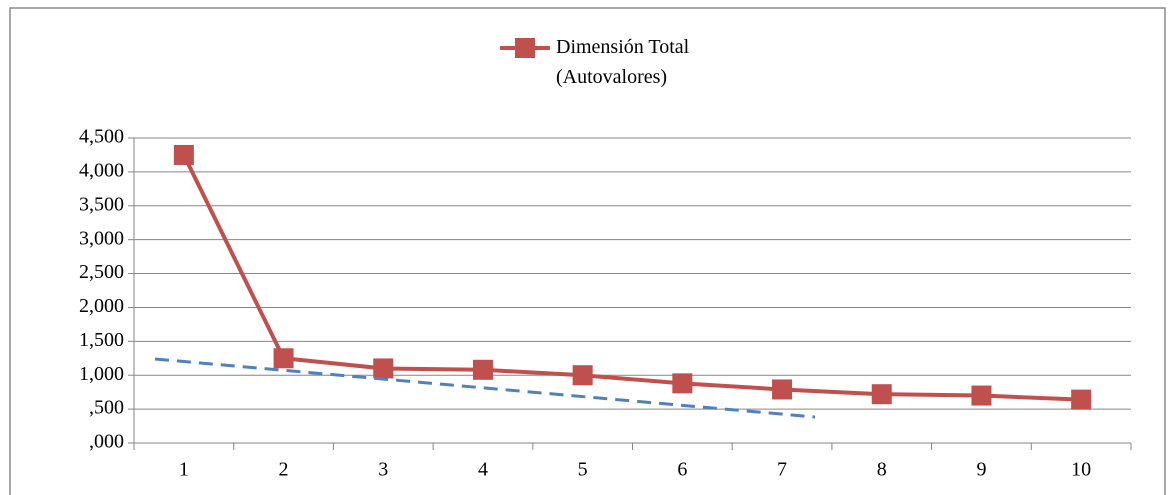  I want to click on x-tick-label: 10, so click(1081, 470).